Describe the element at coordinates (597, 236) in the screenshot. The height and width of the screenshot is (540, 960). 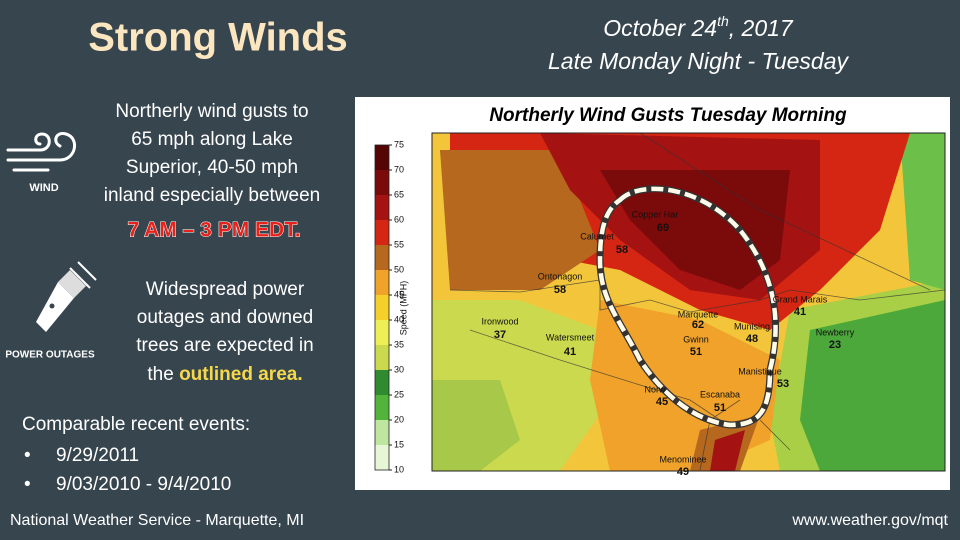
I see `city-name: Calumet` at that location.